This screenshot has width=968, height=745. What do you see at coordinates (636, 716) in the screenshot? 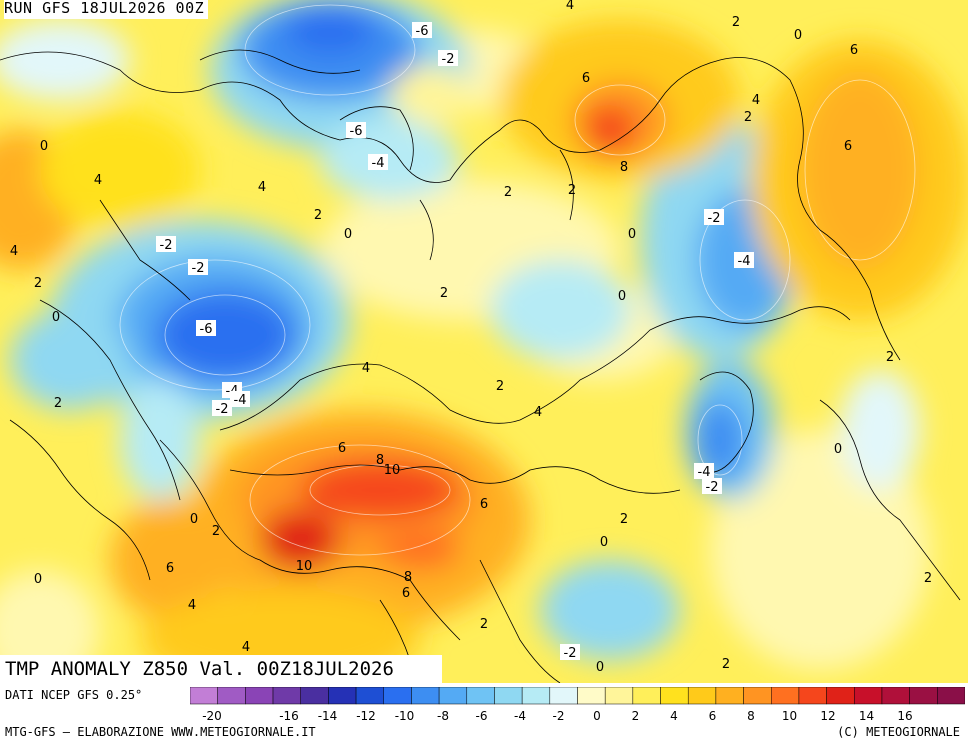
I see `scale-tick-label: 2` at bounding box center [636, 716].